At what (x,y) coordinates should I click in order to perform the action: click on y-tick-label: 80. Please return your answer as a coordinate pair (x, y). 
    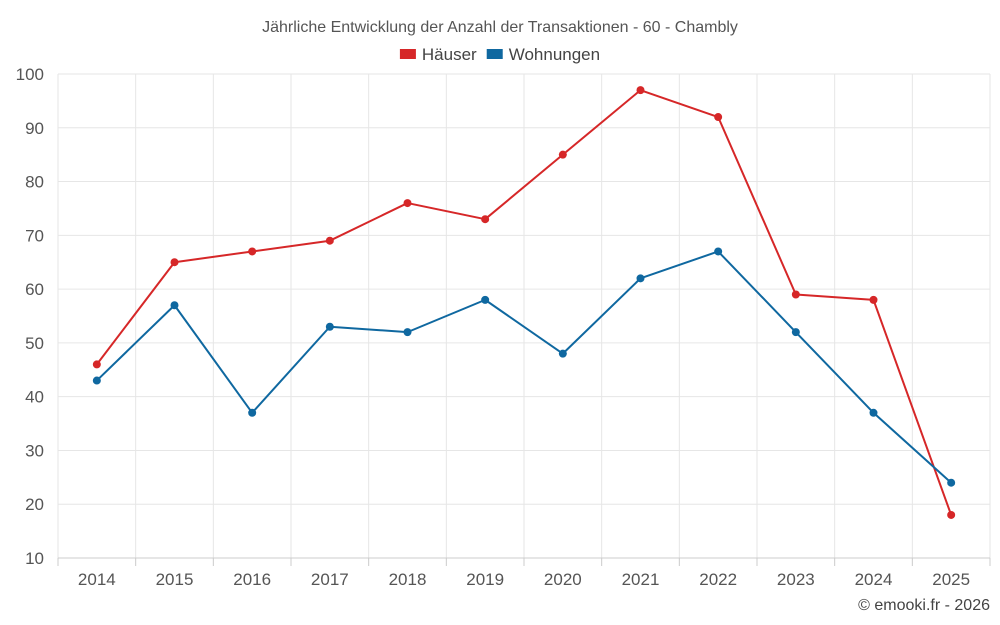
    Looking at the image, I should click on (34, 182).